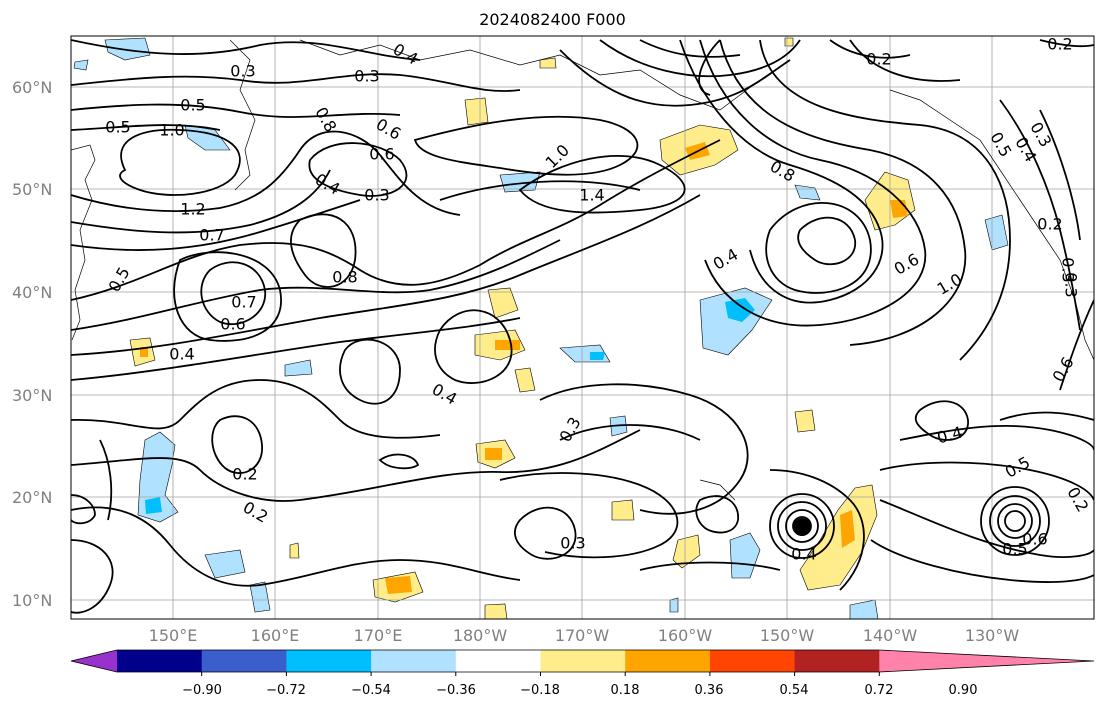 This screenshot has width=1105, height=712. I want to click on colorbar-tick-label: 0.18, so click(625, 690).